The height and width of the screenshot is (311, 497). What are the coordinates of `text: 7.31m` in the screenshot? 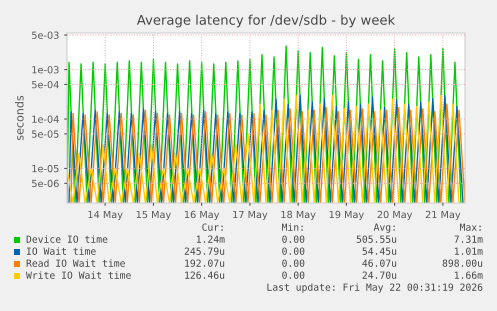 It's located at (468, 239).